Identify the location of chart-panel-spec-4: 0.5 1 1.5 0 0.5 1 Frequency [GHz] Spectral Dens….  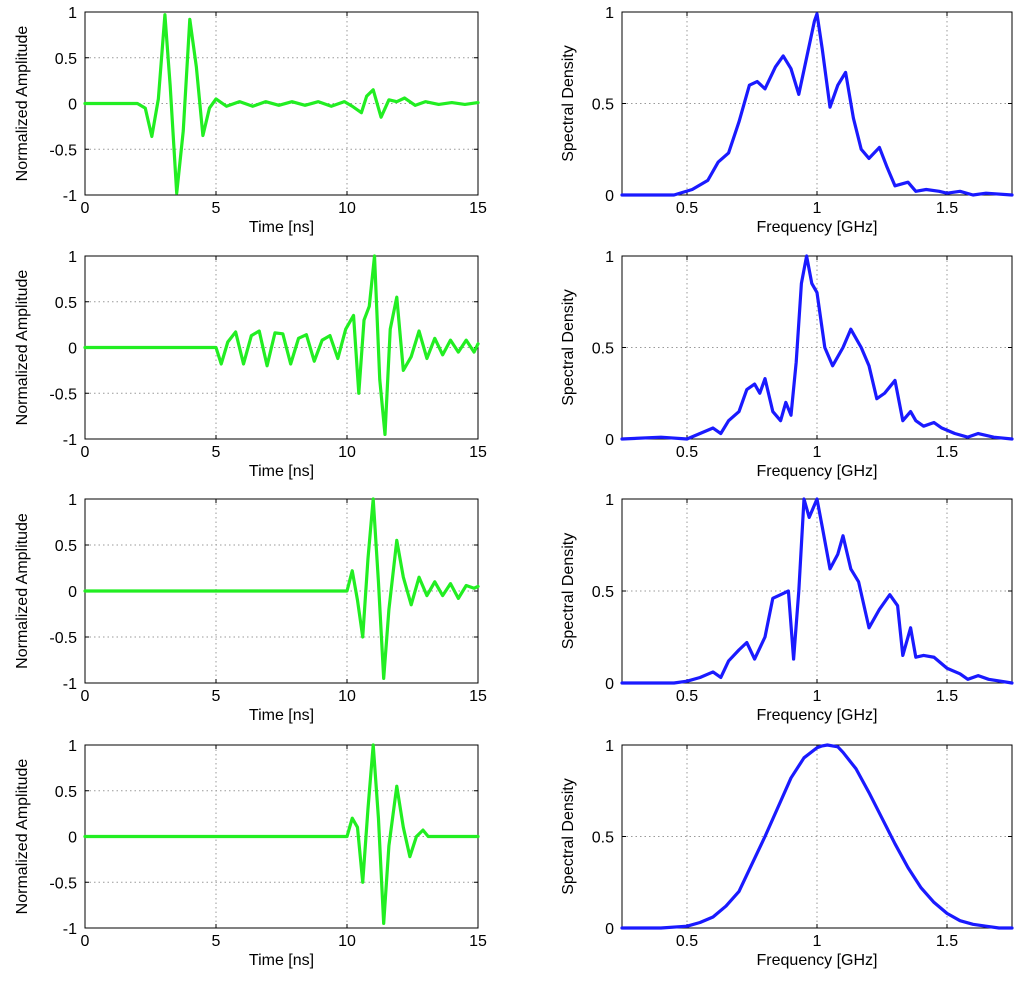
(787, 853).